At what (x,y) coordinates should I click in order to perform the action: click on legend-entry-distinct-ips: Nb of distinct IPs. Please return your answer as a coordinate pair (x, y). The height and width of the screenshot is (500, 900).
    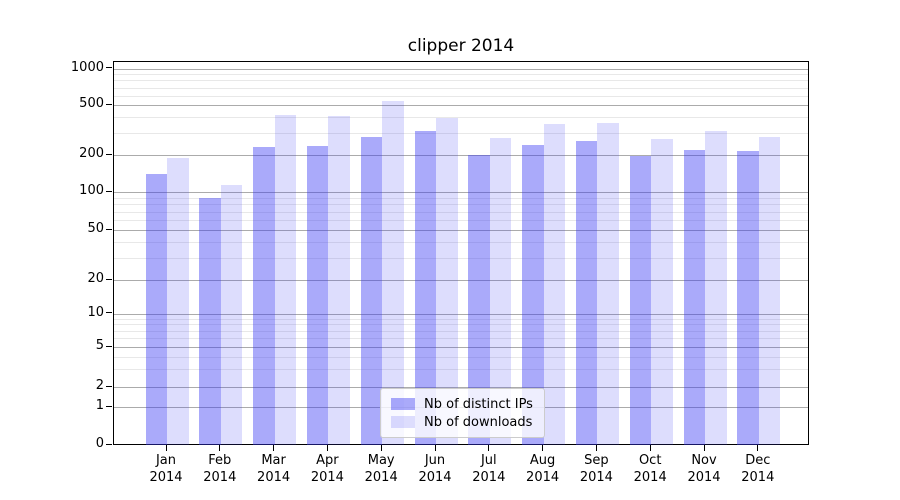
    Looking at the image, I should click on (462, 404).